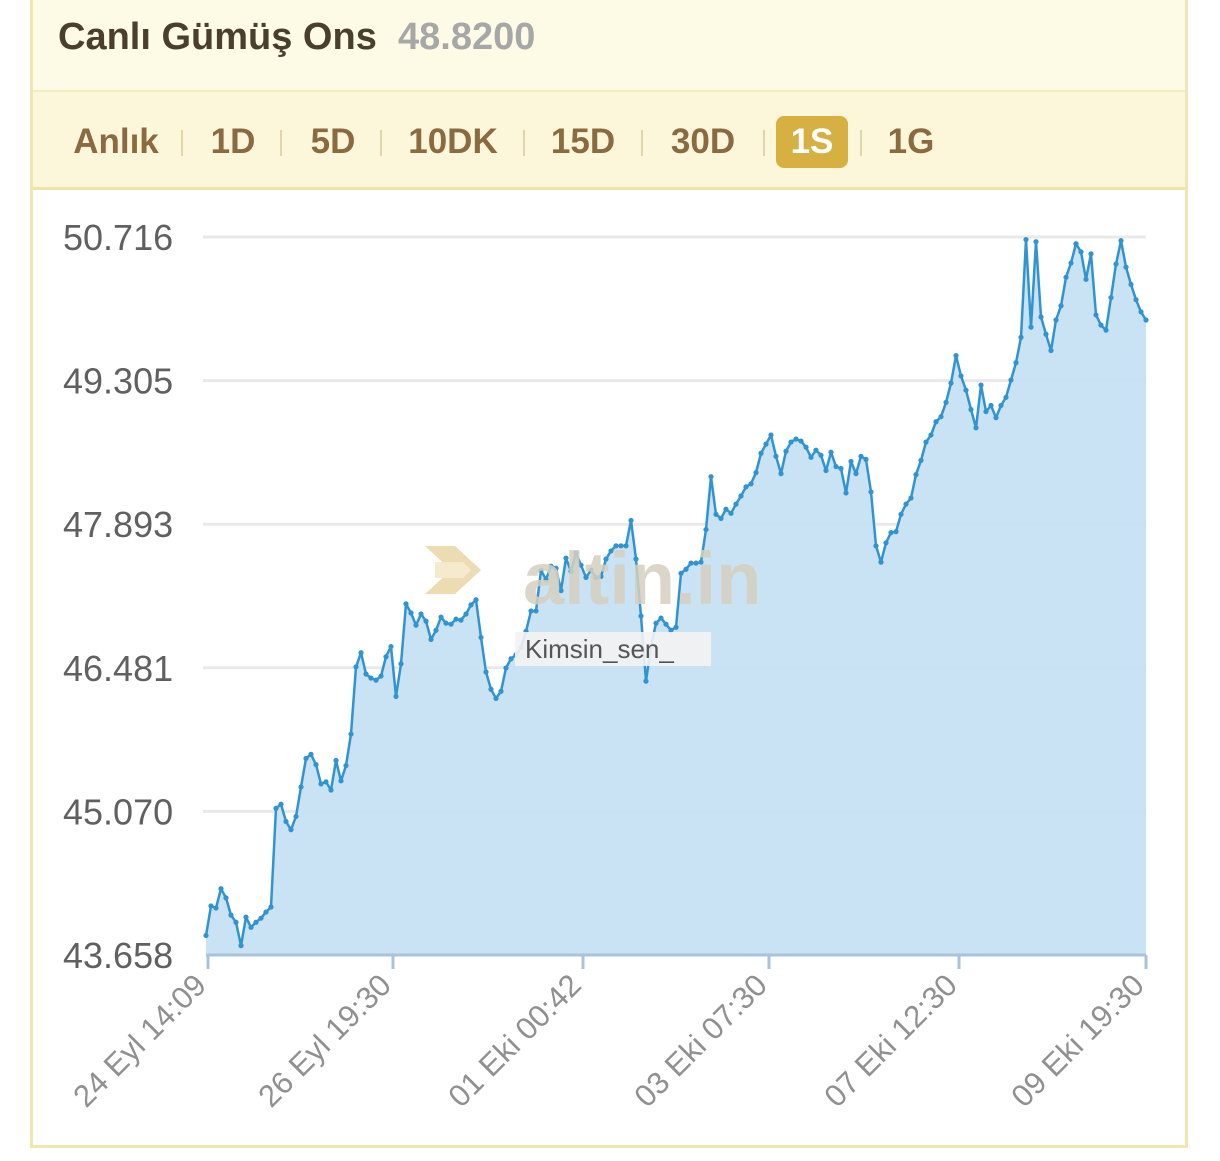 This screenshot has width=1220, height=1161. Describe the element at coordinates (116, 141) in the screenshot. I see `tab-anlik: Anlık` at that location.